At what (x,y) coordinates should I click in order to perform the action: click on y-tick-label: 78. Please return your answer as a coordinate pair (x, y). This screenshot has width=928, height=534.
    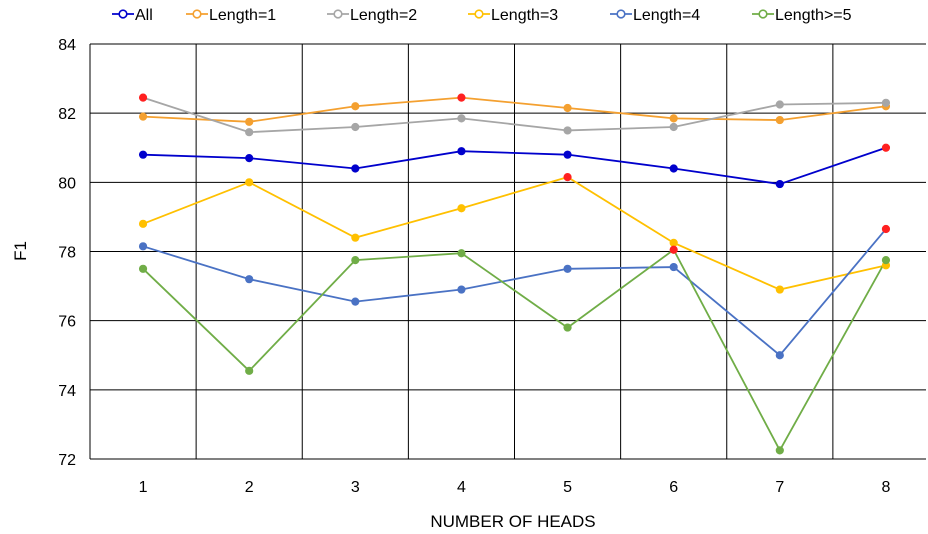
    Looking at the image, I should click on (67, 253).